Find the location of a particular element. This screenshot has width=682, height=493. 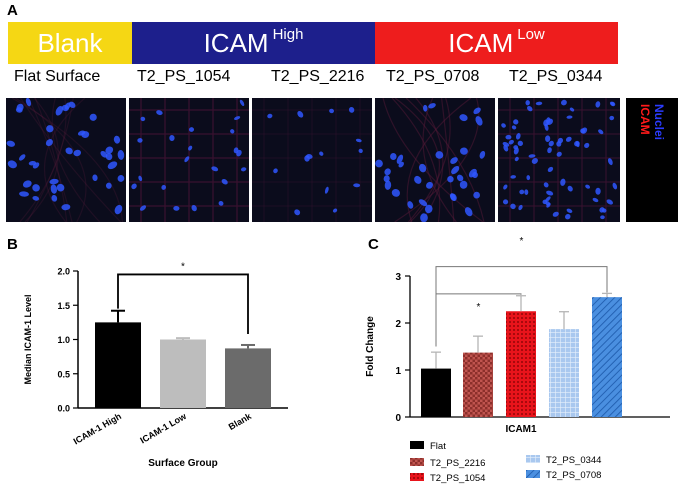

surface-label-1054: T2_PS_1054 is located at coordinates (184, 76).